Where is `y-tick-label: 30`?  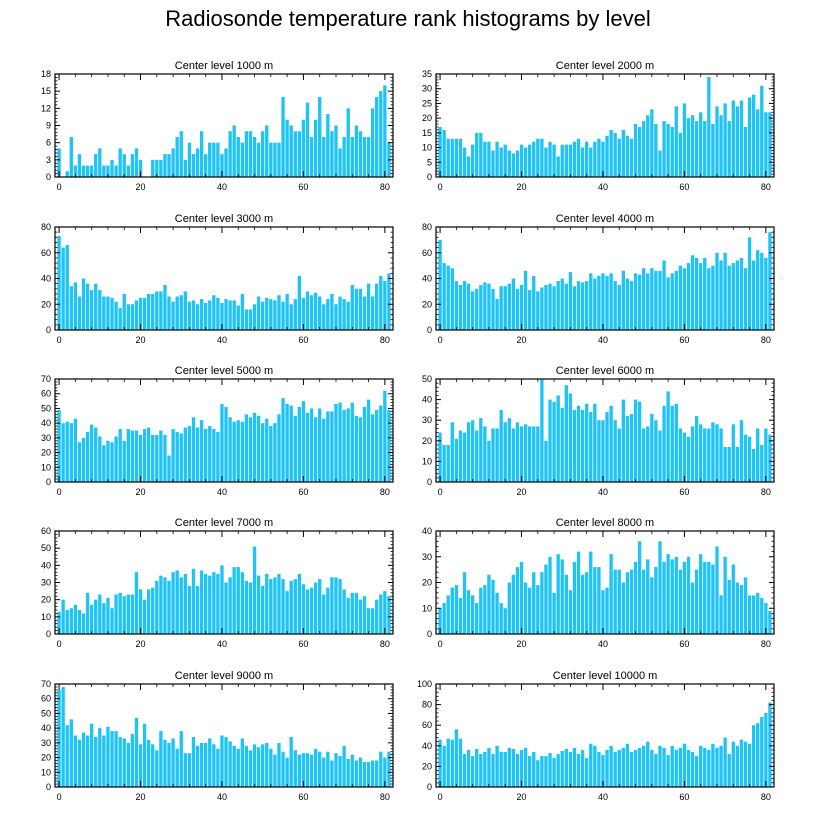 y-tick-label: 30 is located at coordinates (46, 438).